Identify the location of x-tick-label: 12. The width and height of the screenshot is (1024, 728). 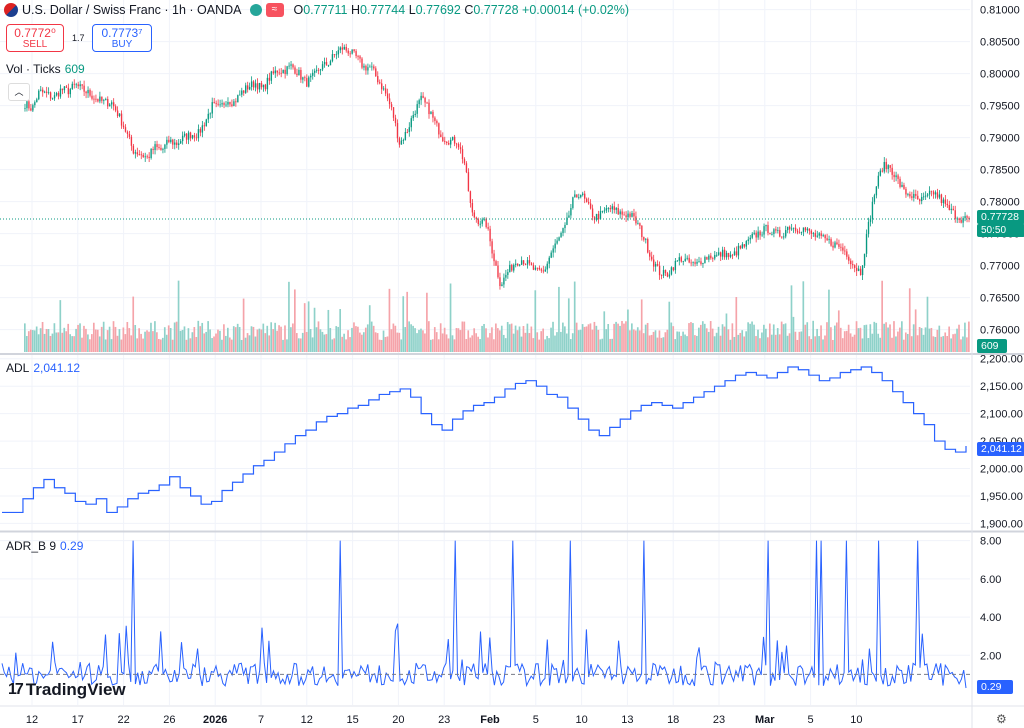
(307, 720).